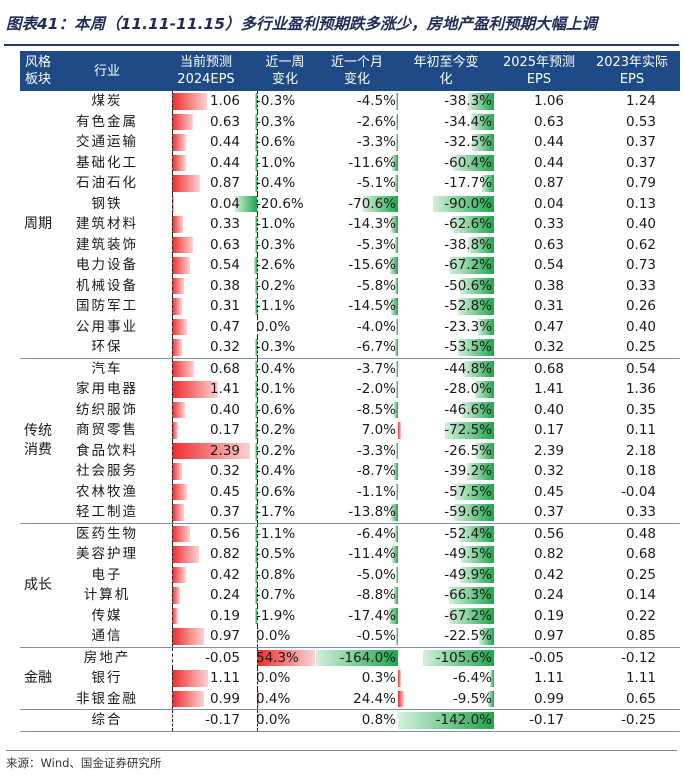 This screenshot has height=780, width=683. What do you see at coordinates (350, 595) in the screenshot?
I see `table-row: 计算机 0.24 -0.7% -8.8% -66.3% 0.24 0.14` at bounding box center [350, 595].